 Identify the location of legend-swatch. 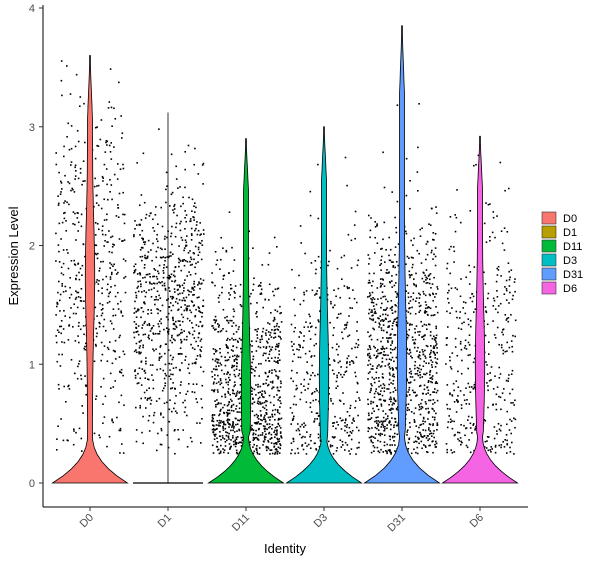
(549, 274).